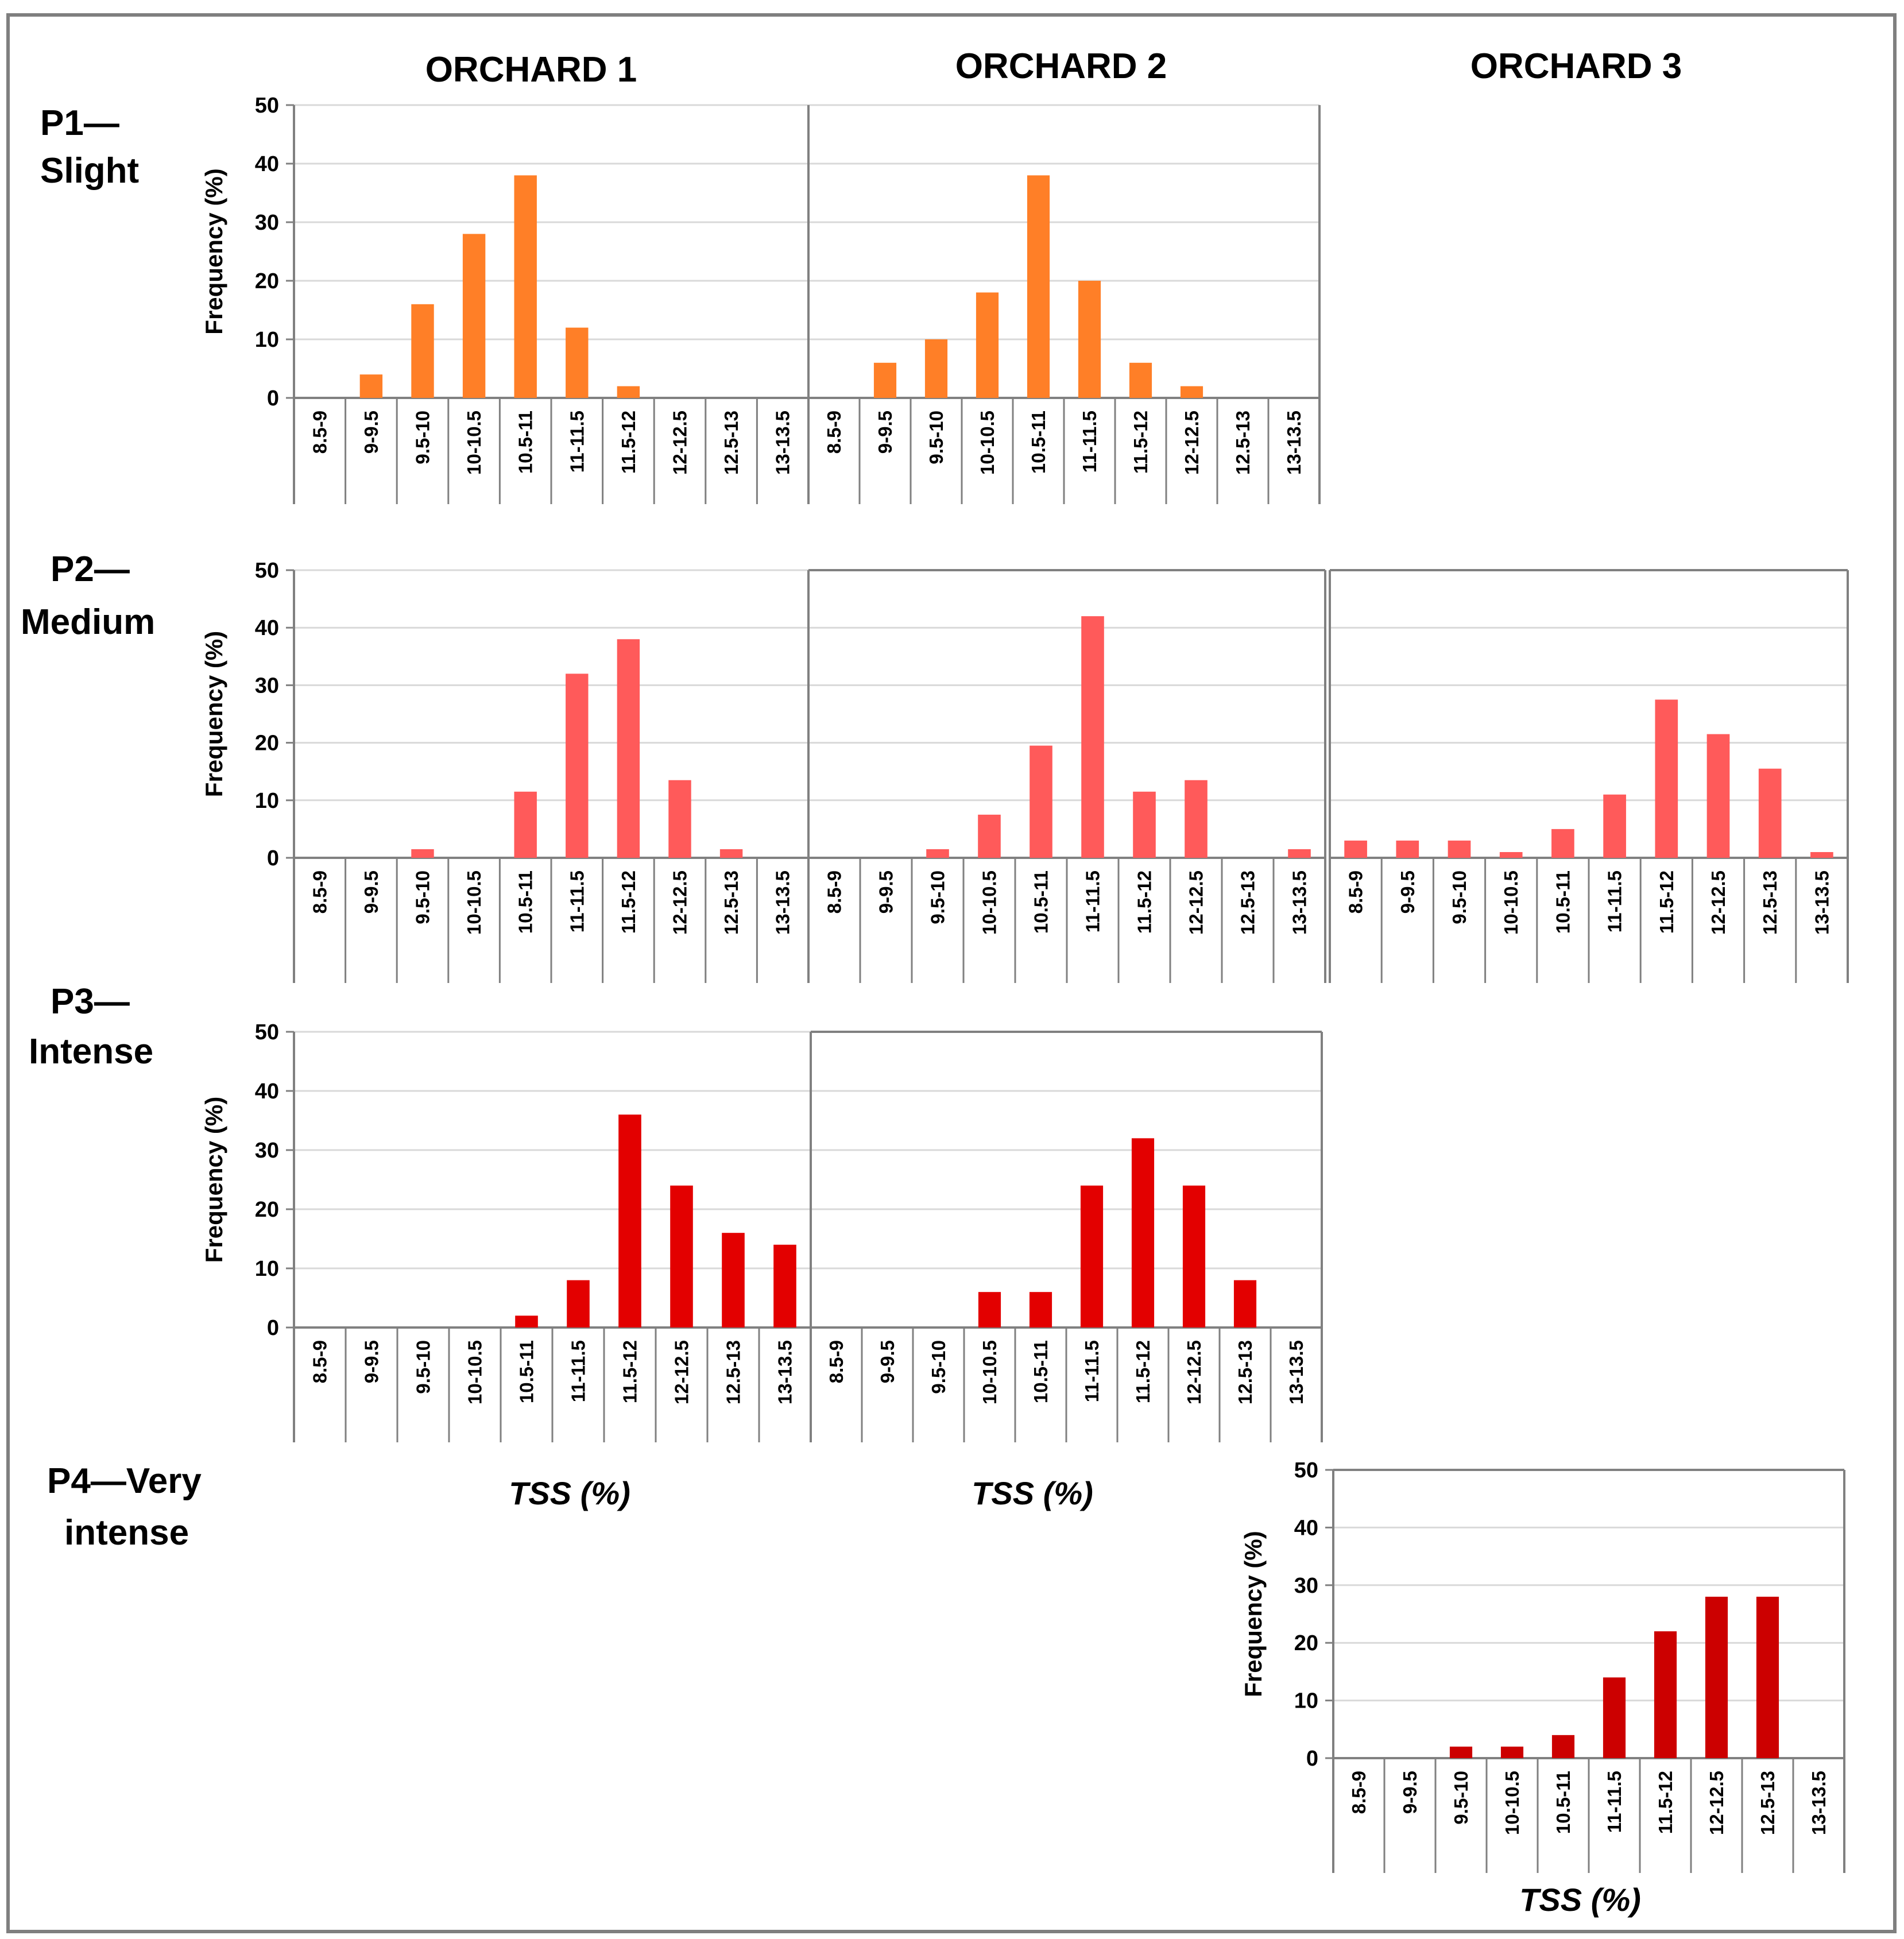  I want to click on p4-o3-y-axis-title: Frequency (%), so click(1253, 1614).